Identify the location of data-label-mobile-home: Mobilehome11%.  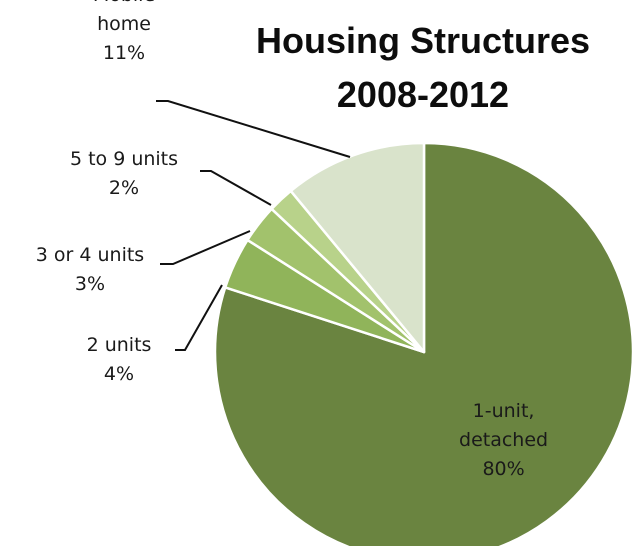
(124, 32).